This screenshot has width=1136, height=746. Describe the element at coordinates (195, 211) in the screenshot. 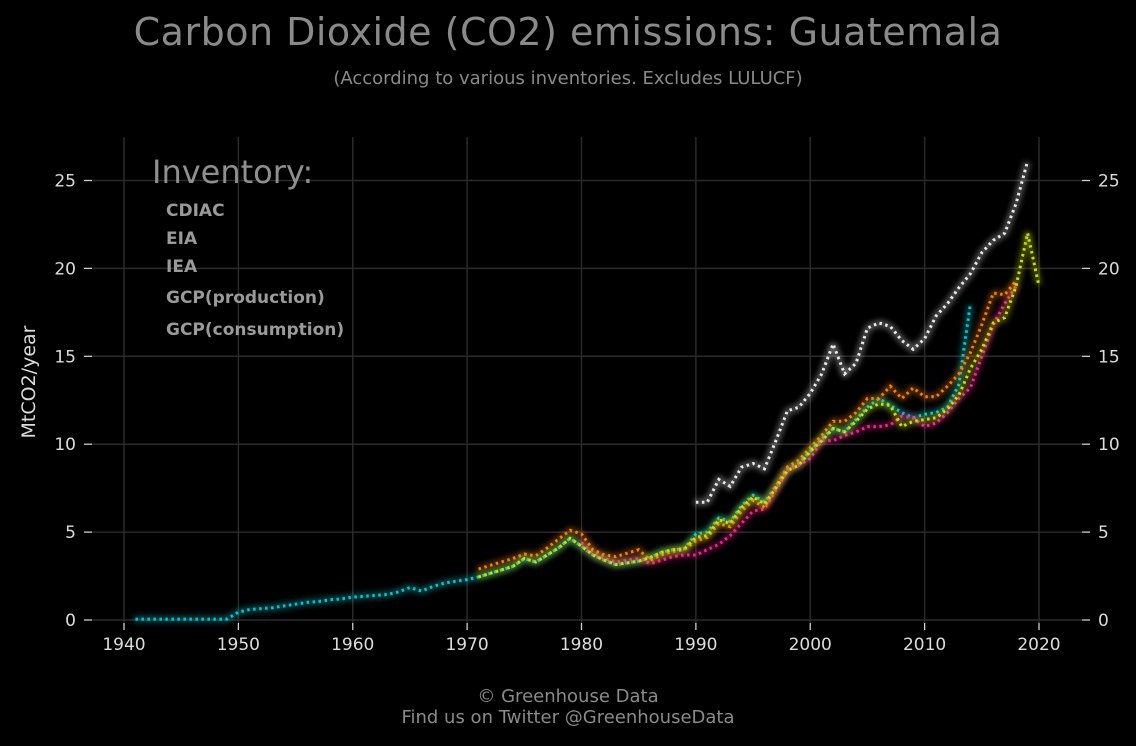

I see `legend-label-cdiac: CDIAC` at that location.